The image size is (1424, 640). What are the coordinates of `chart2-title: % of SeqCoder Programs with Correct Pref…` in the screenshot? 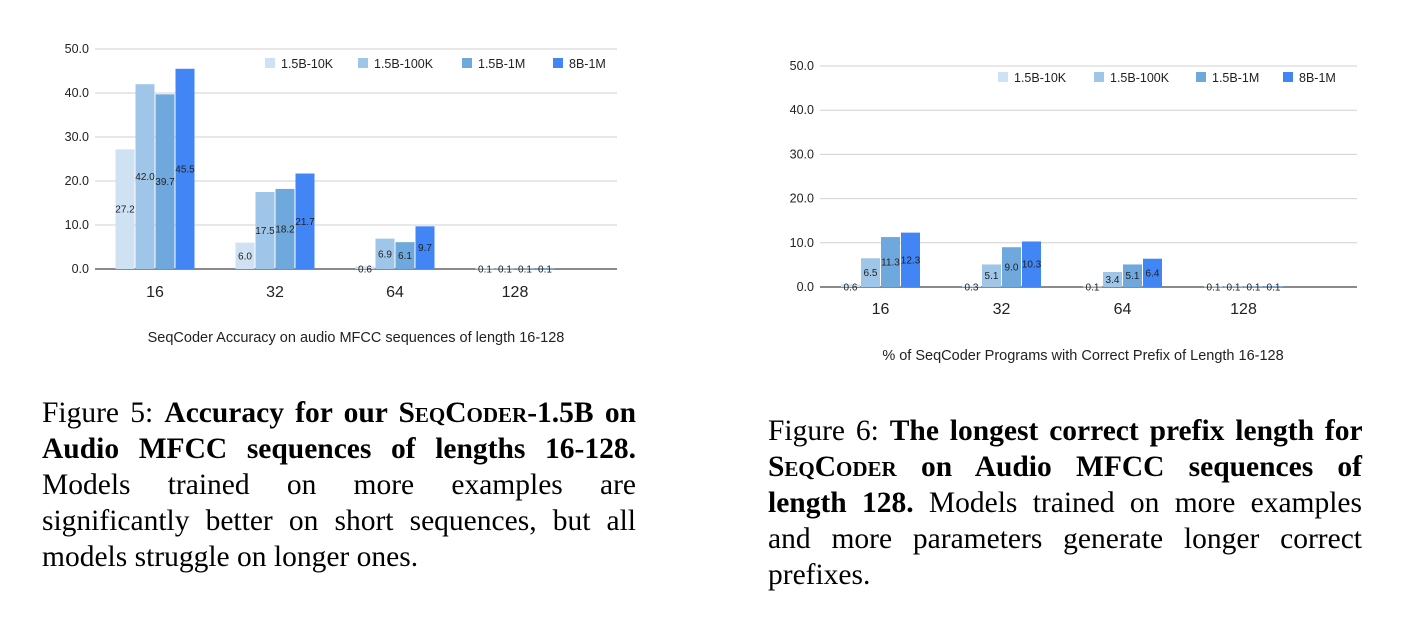 It's located at (1082, 356).